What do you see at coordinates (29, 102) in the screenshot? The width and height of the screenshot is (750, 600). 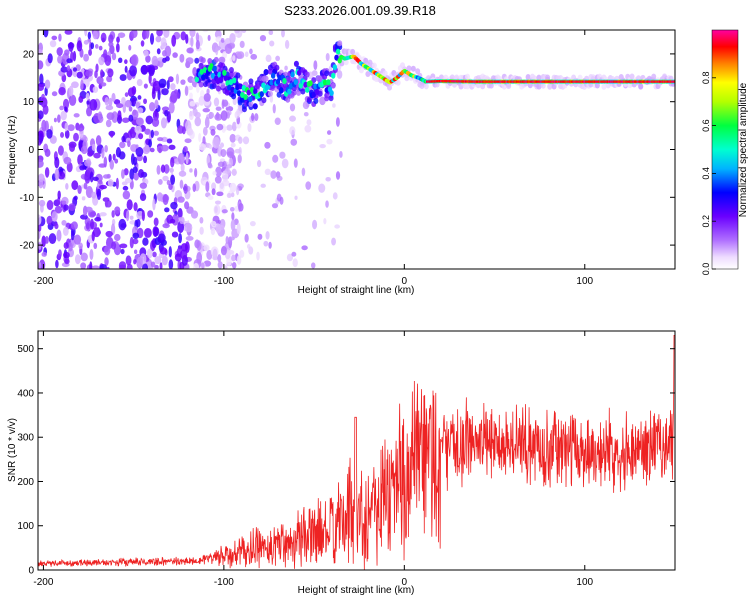 I see `spectrogram-ytick-label: 10` at bounding box center [29, 102].